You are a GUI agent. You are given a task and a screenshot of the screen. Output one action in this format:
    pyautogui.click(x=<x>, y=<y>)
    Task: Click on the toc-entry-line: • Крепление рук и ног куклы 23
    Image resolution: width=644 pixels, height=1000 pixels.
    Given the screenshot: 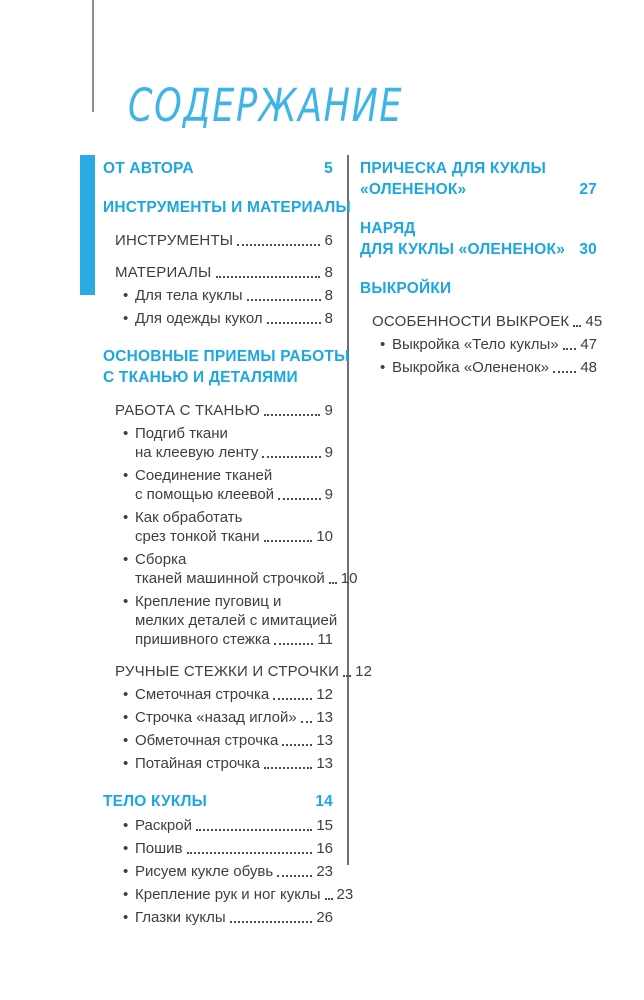 What is the action you would take?
    pyautogui.click(x=228, y=894)
    